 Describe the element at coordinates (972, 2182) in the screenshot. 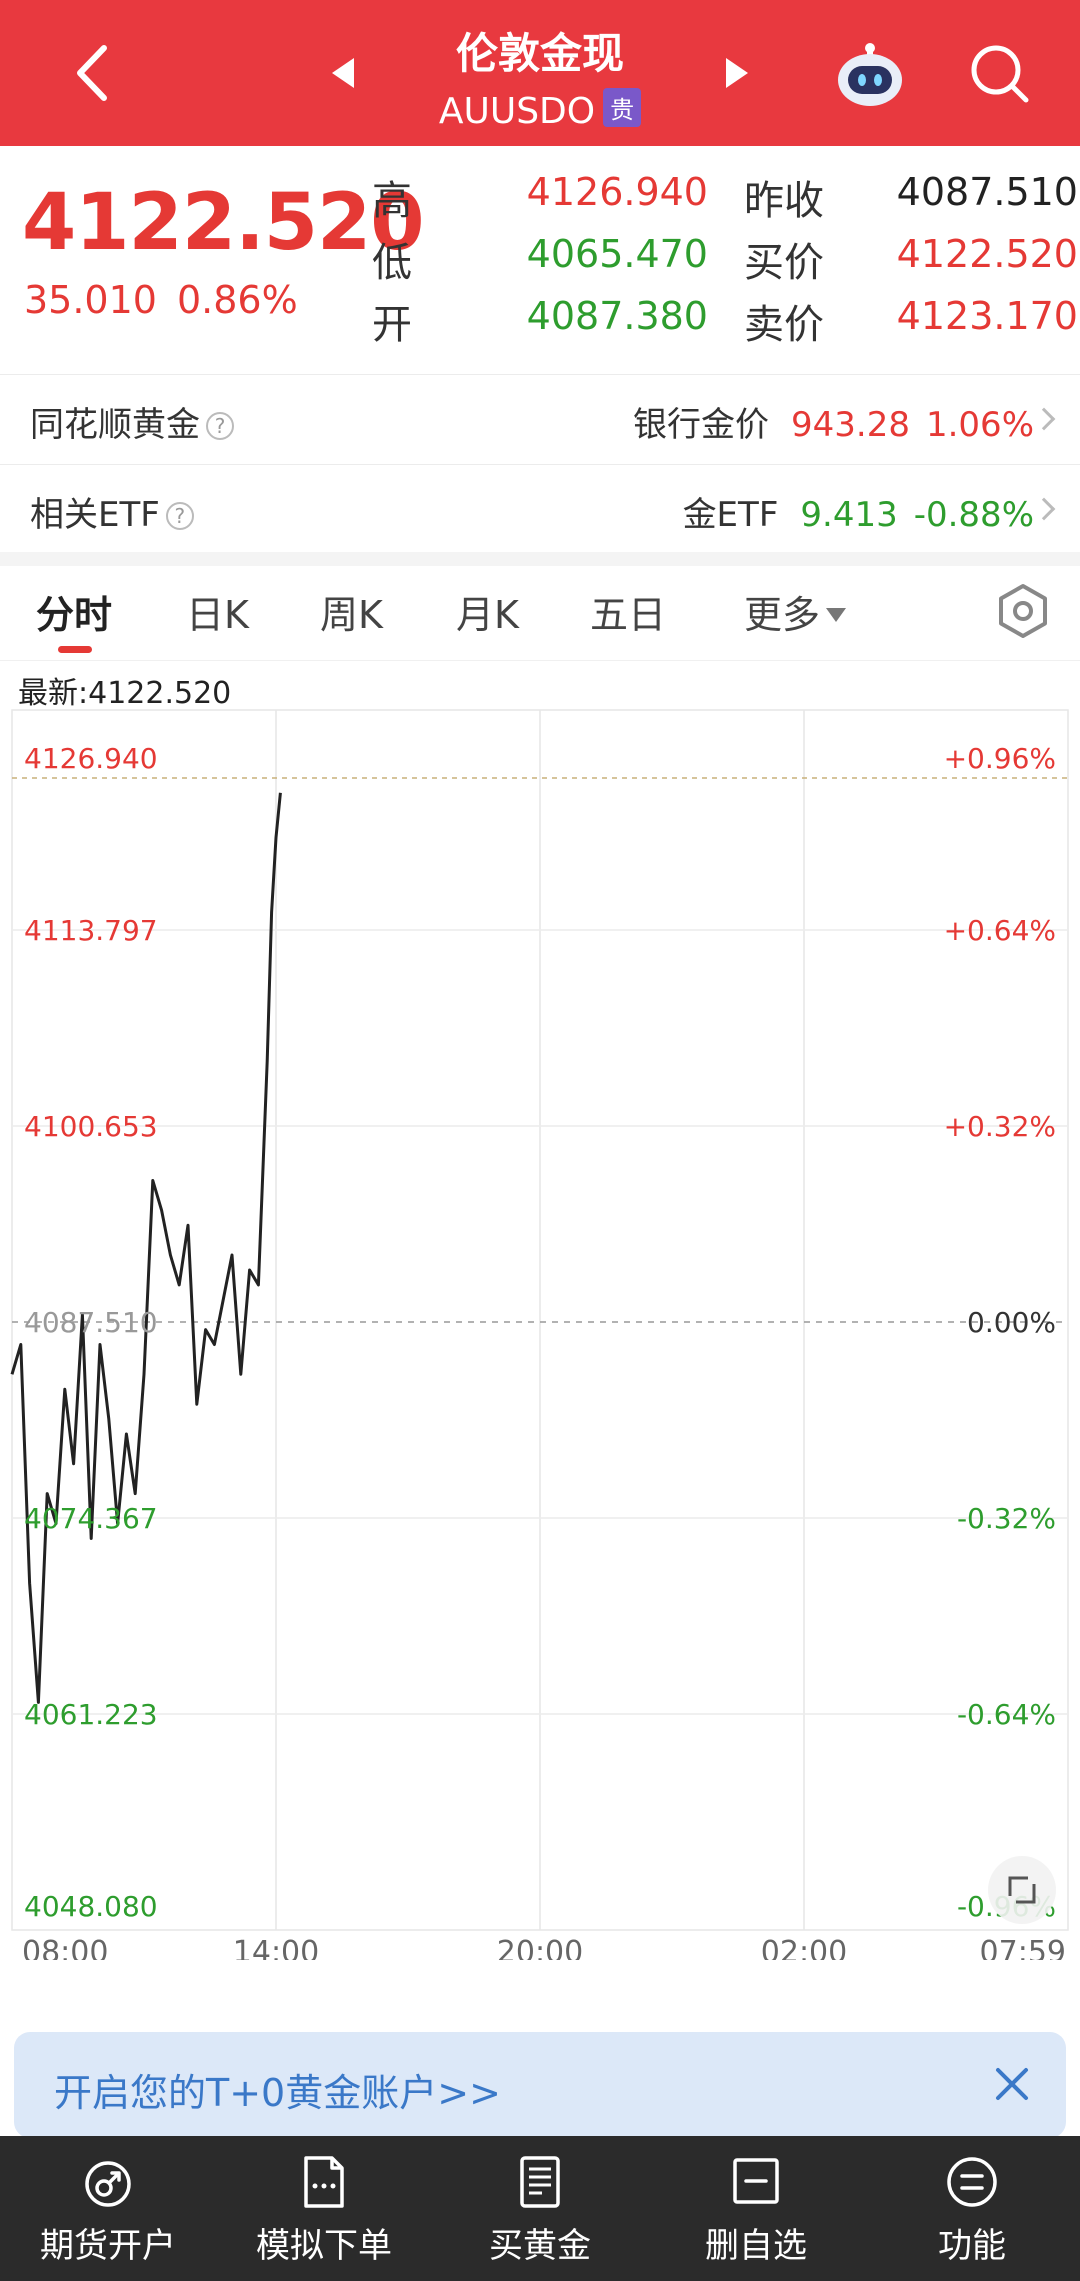

I see `menu-icon` at that location.